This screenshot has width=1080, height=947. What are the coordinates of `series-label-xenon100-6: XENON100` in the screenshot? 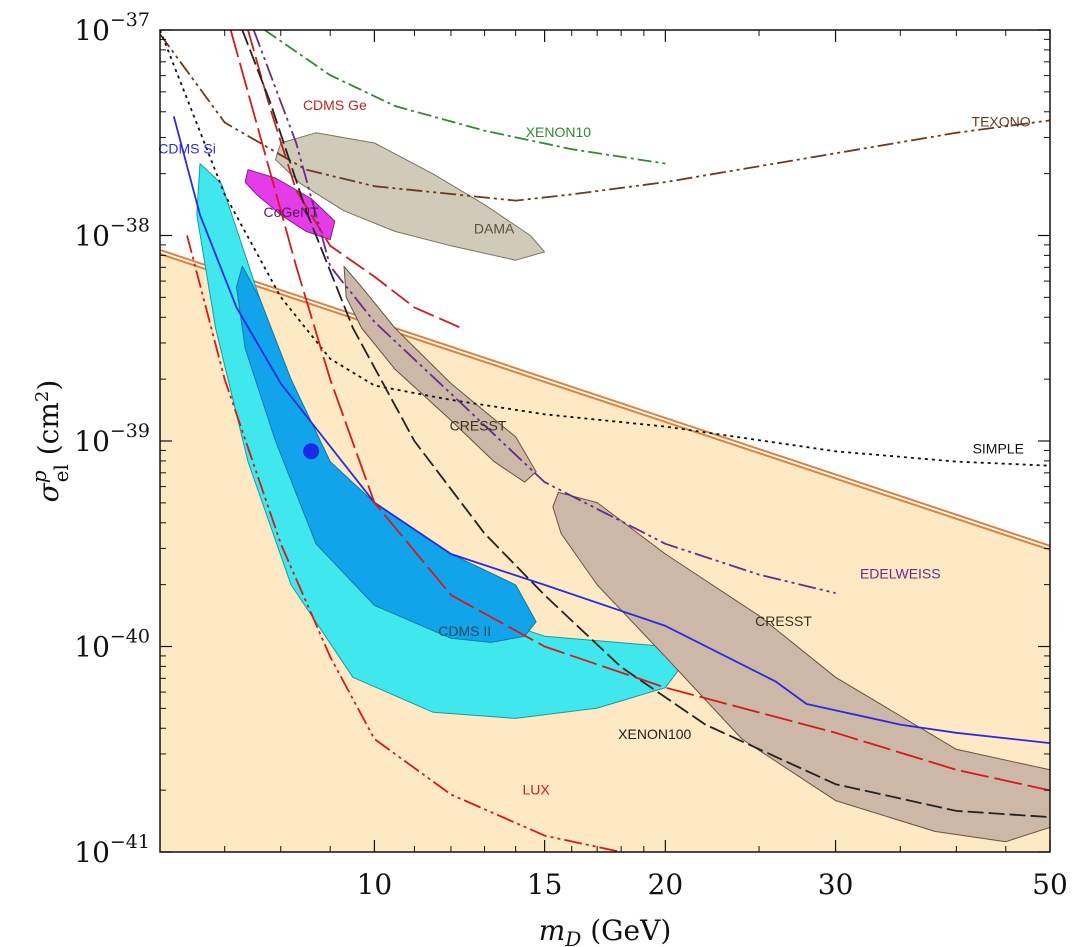 It's located at (654, 734).